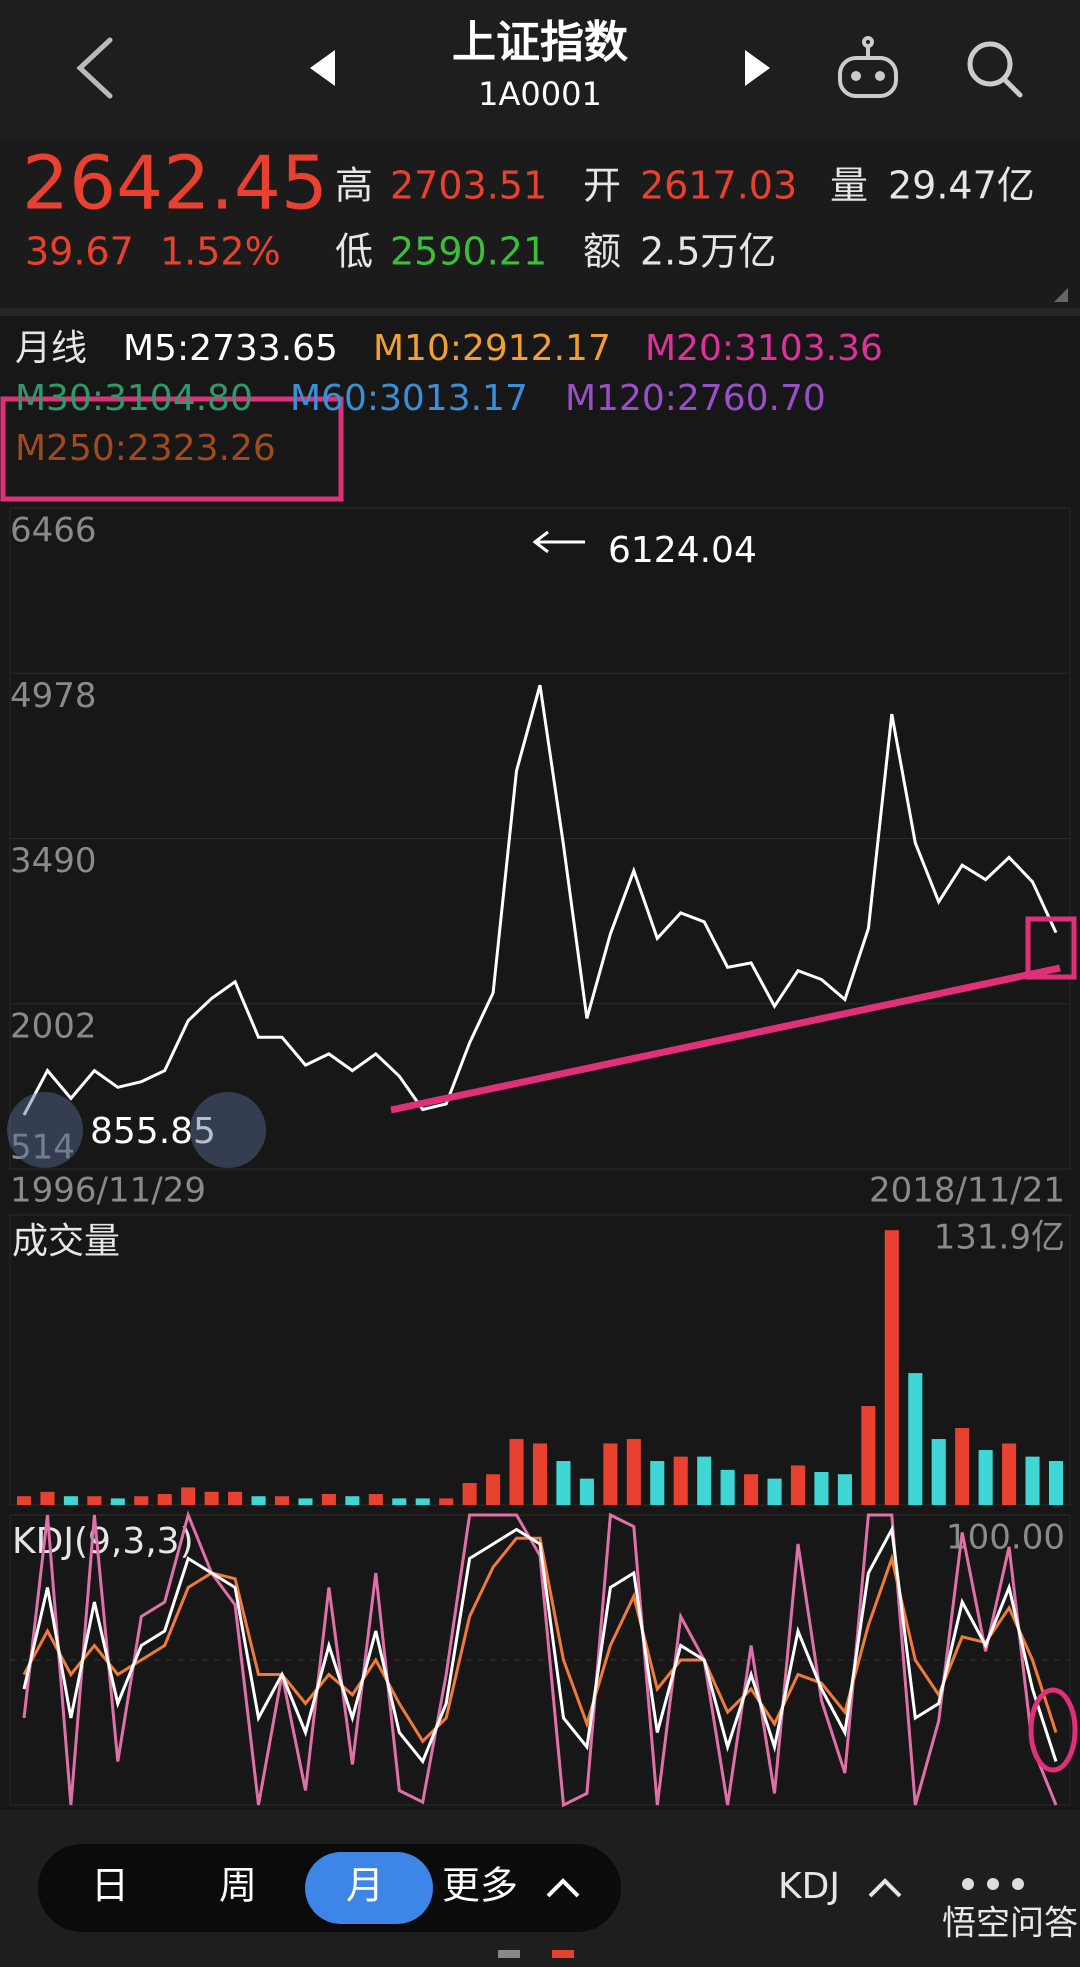 The image size is (1080, 1967). What do you see at coordinates (995, 69) in the screenshot?
I see `search-icon` at bounding box center [995, 69].